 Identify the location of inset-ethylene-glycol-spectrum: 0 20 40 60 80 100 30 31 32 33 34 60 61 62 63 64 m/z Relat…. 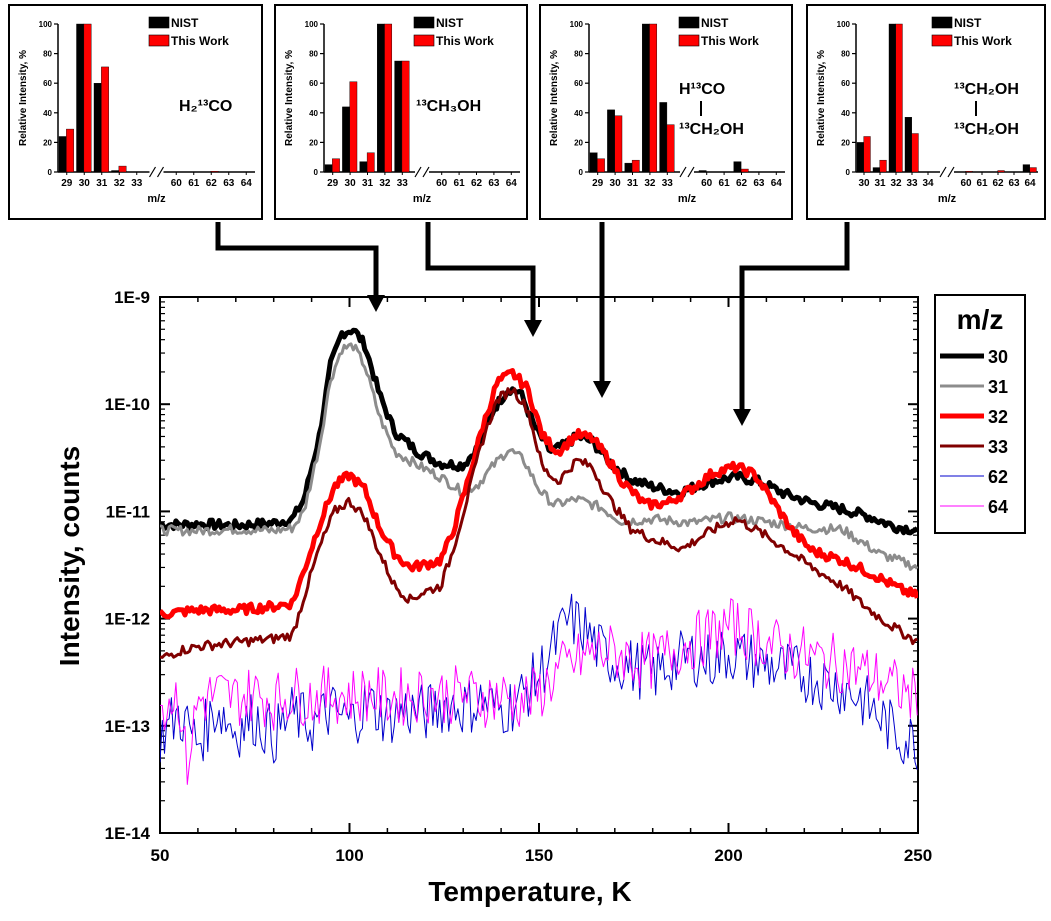
(926, 112).